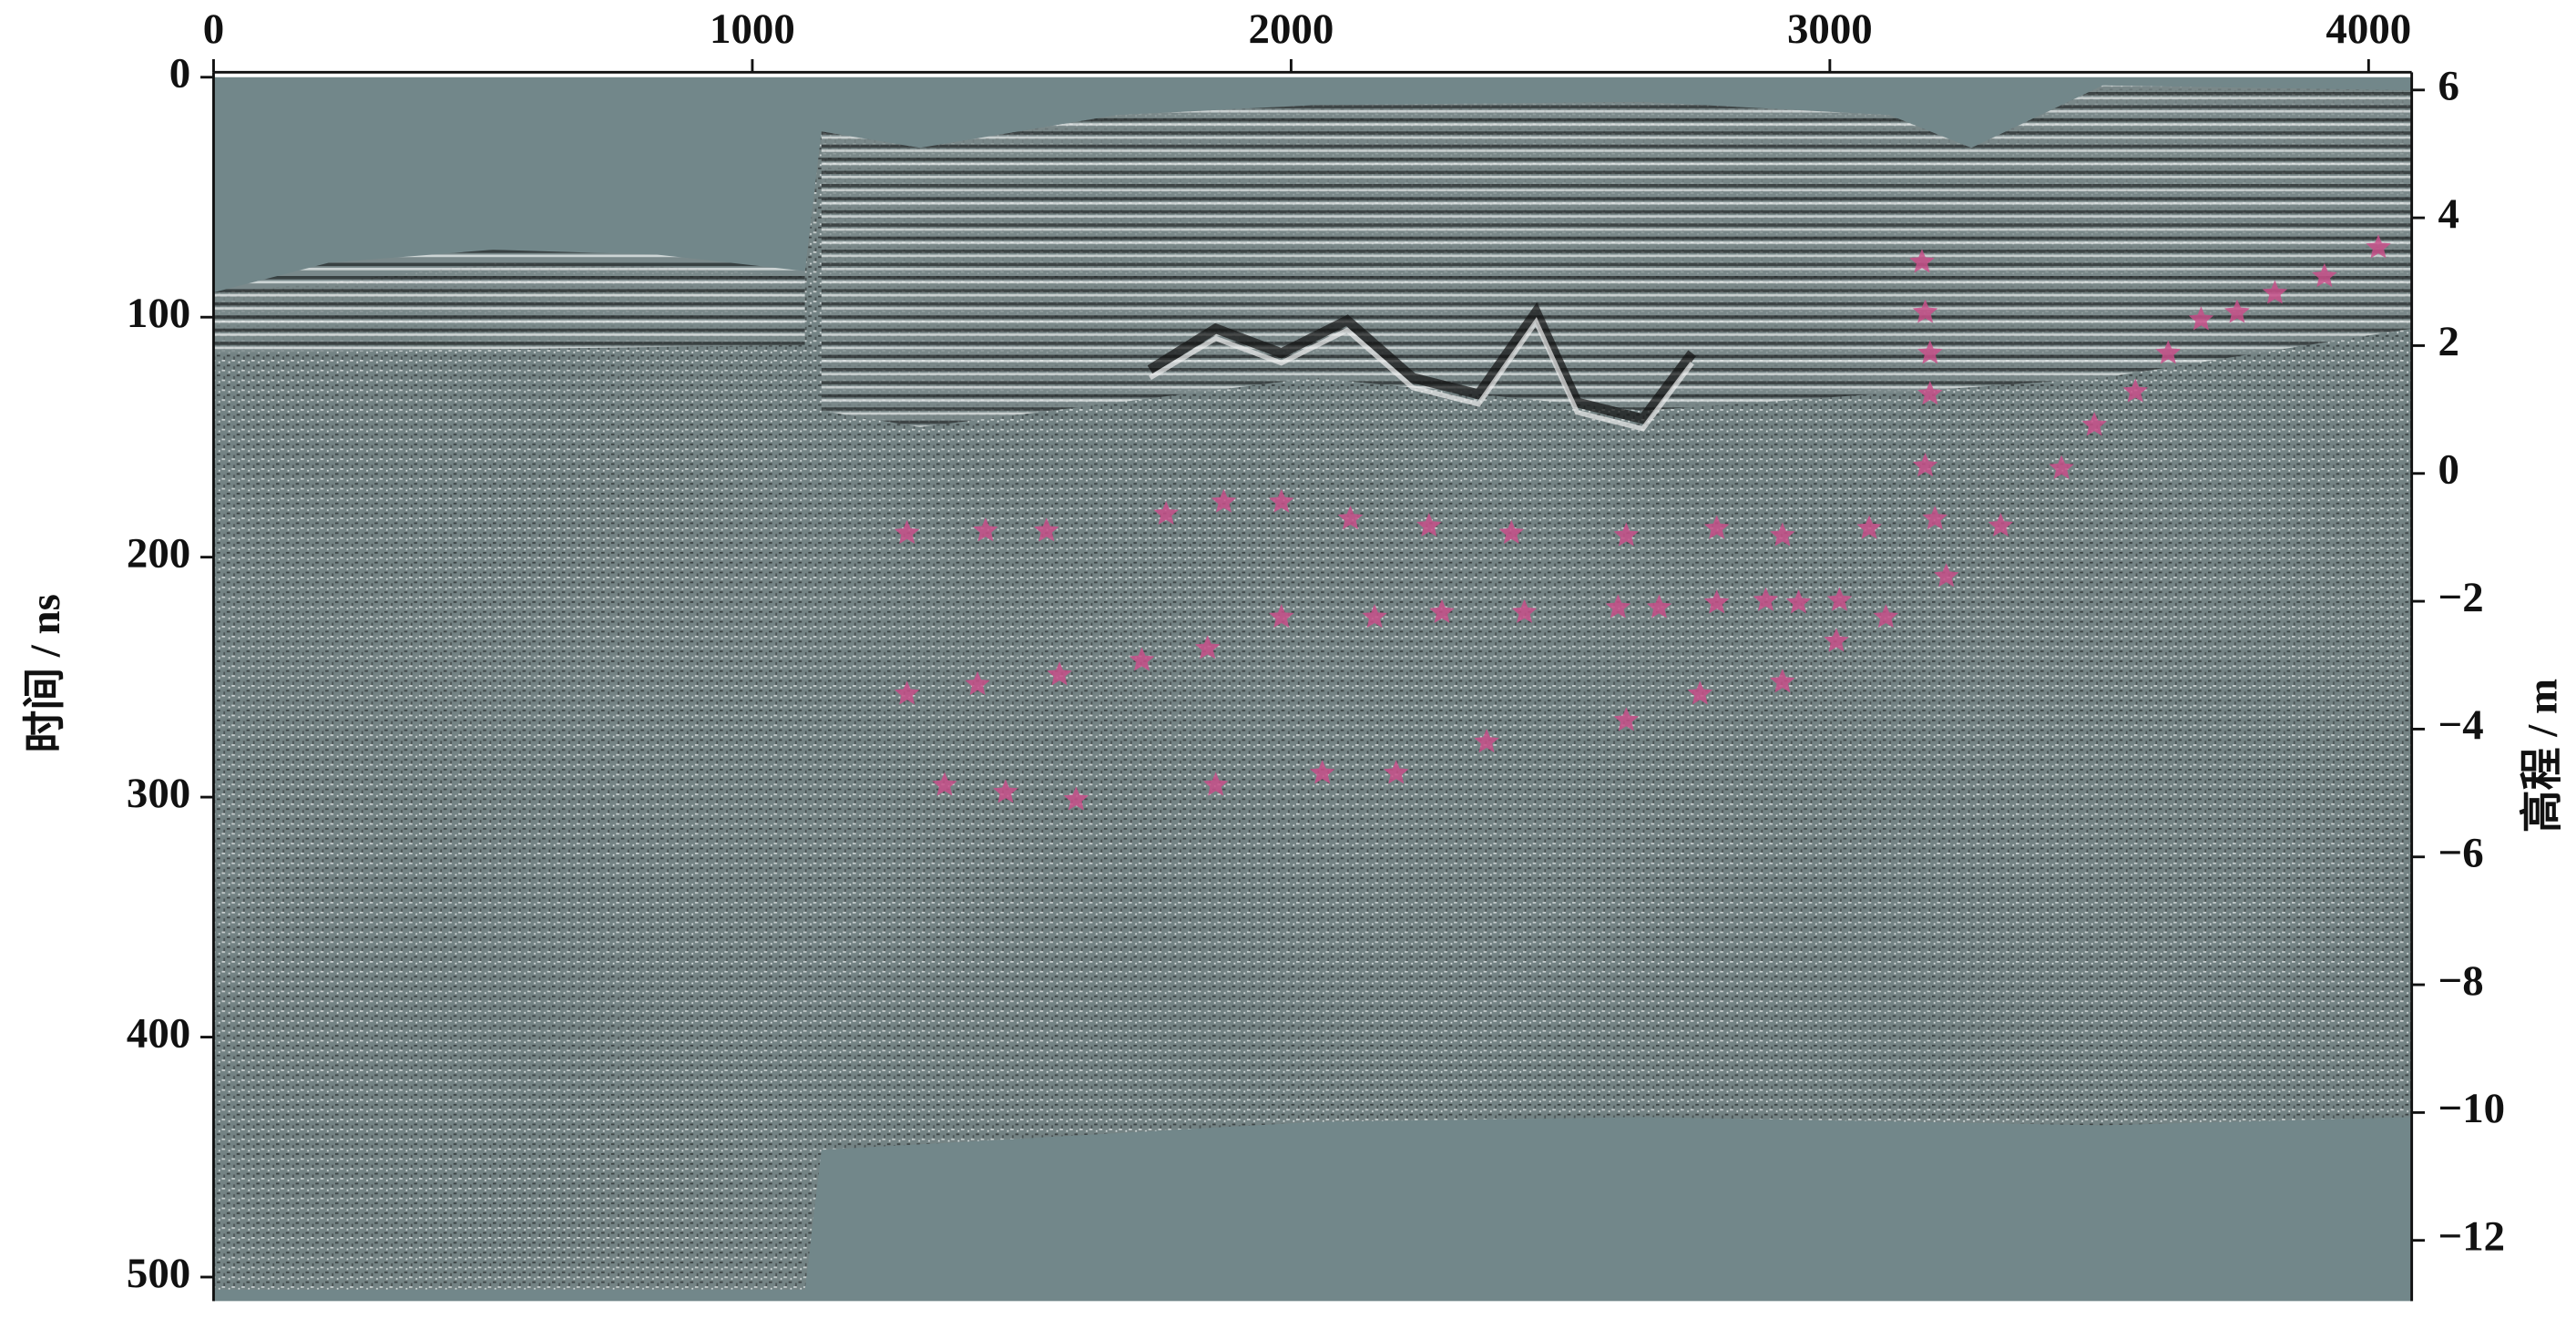 The image size is (2576, 1329). I want to click on y-tick-label: 200, so click(158, 553).